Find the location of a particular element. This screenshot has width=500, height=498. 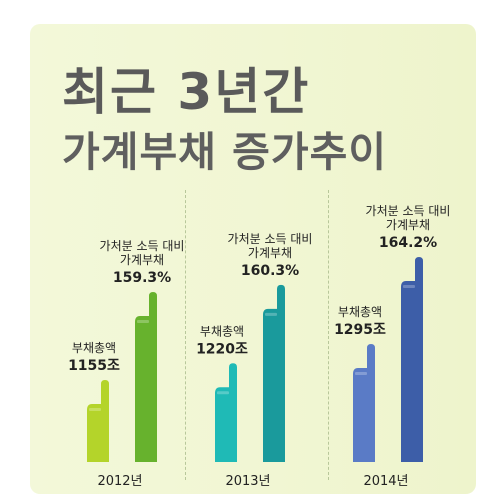

x-tick-label: 2014년 is located at coordinates (385, 481).